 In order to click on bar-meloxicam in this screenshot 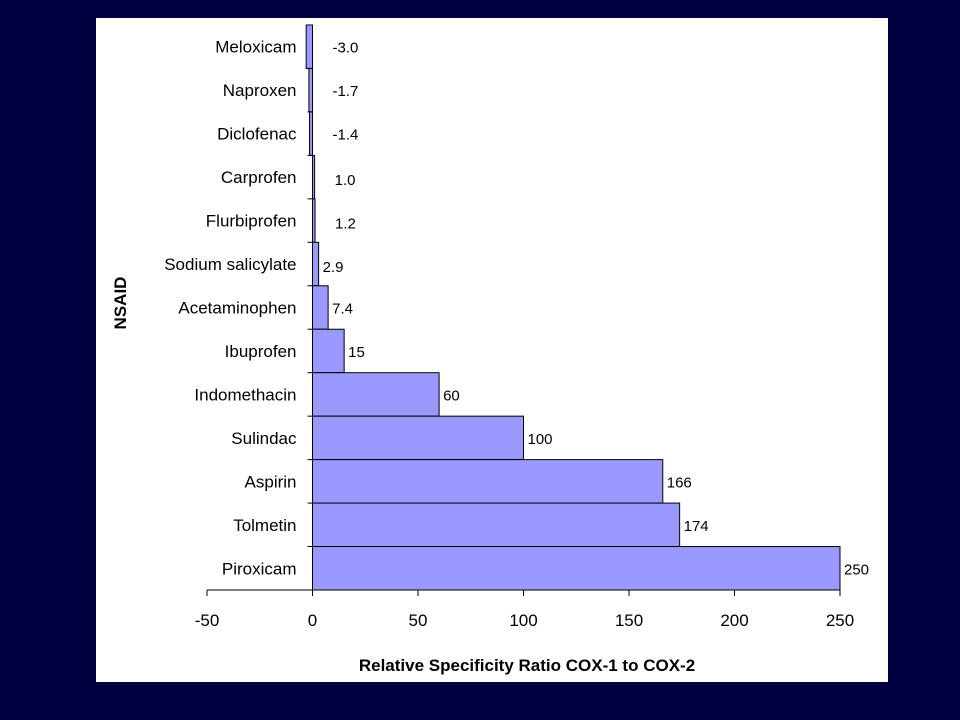, I will do `click(309, 46)`.